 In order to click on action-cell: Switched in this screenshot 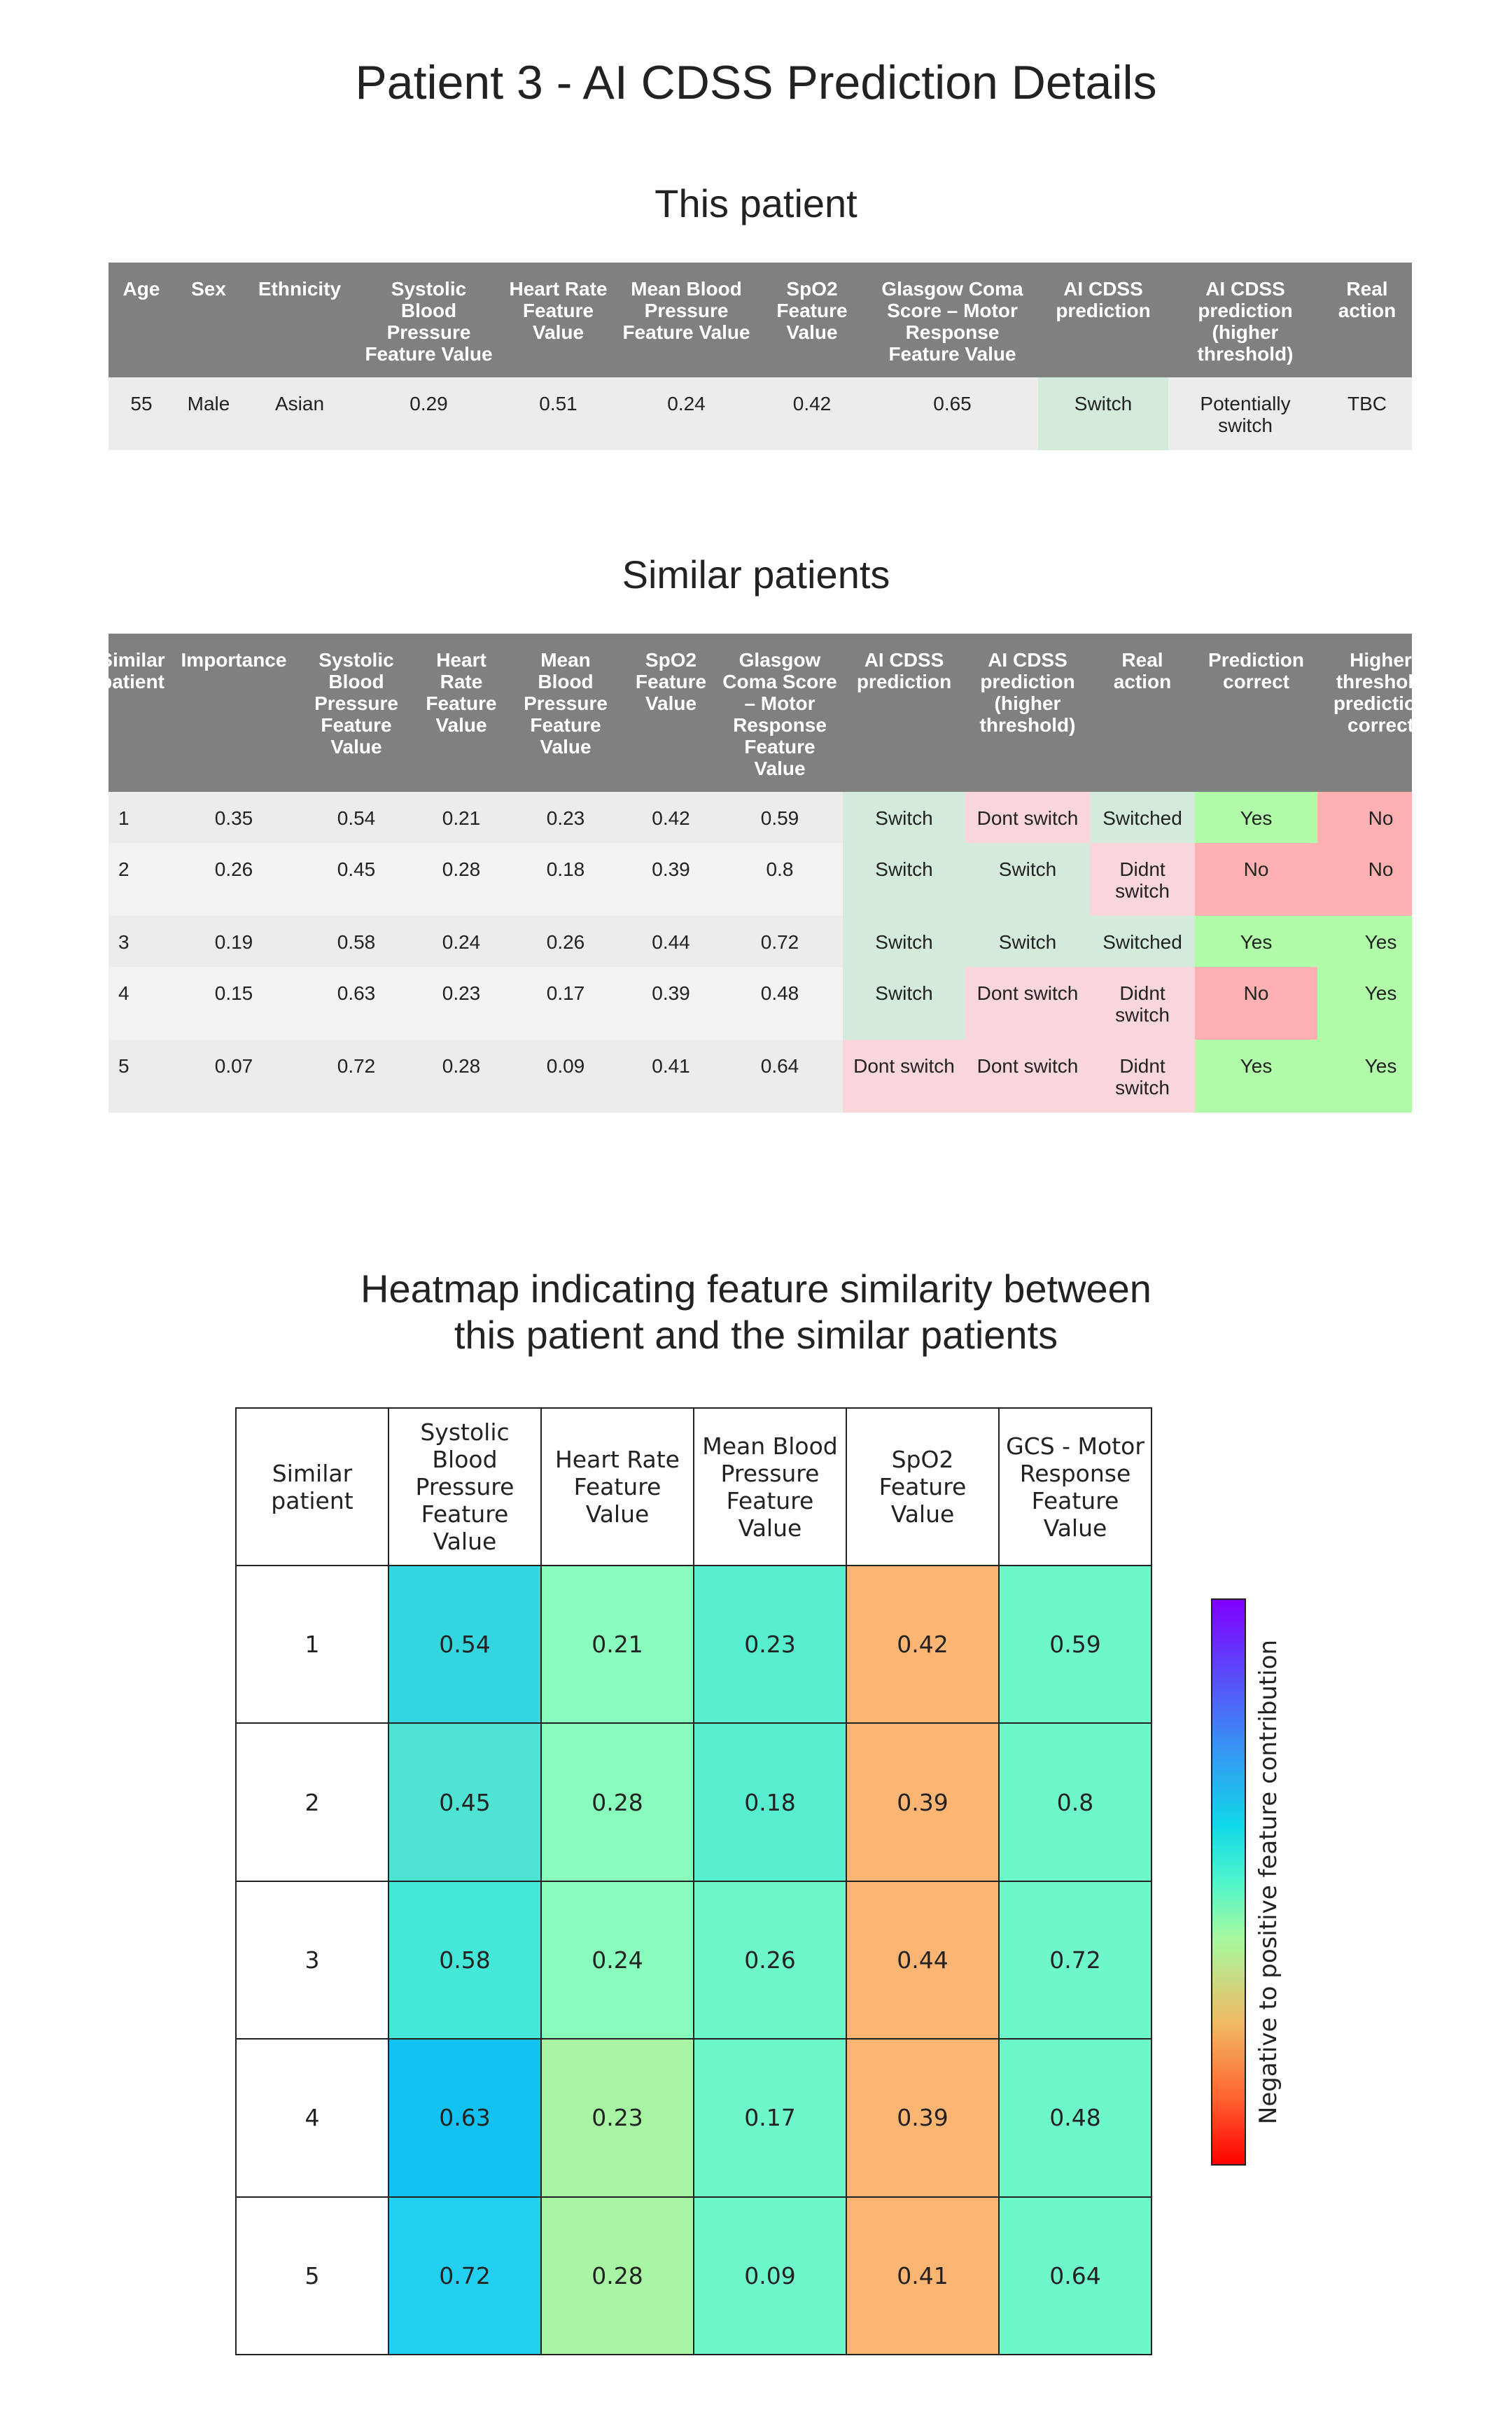, I will do `click(1142, 817)`.